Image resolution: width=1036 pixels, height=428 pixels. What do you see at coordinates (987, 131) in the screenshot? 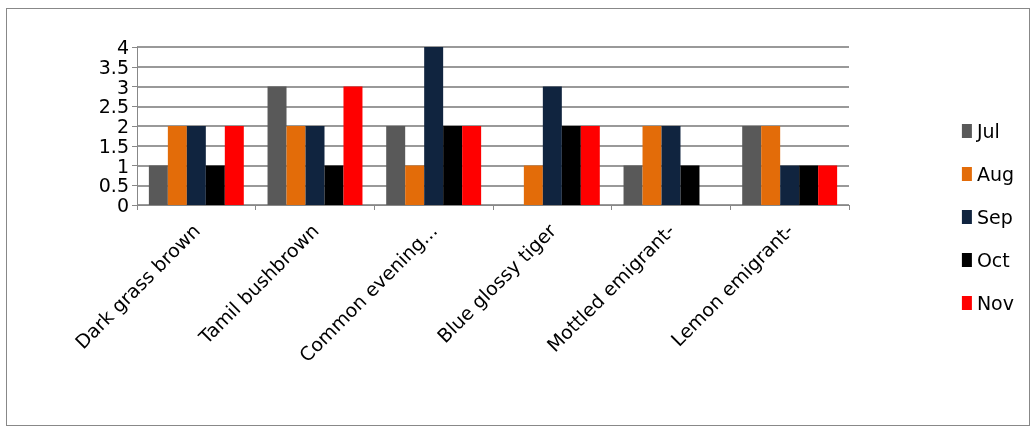
I see `legend-label: Jul` at bounding box center [987, 131].